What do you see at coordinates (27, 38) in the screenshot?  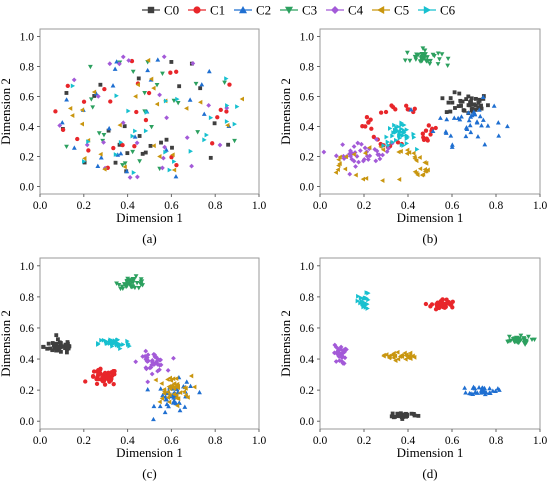 I see `y-tick-label: 1.0` at bounding box center [27, 38].